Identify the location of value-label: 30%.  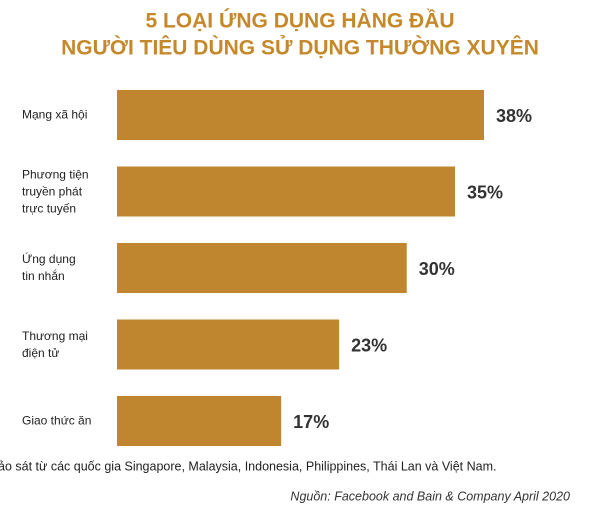
(437, 269).